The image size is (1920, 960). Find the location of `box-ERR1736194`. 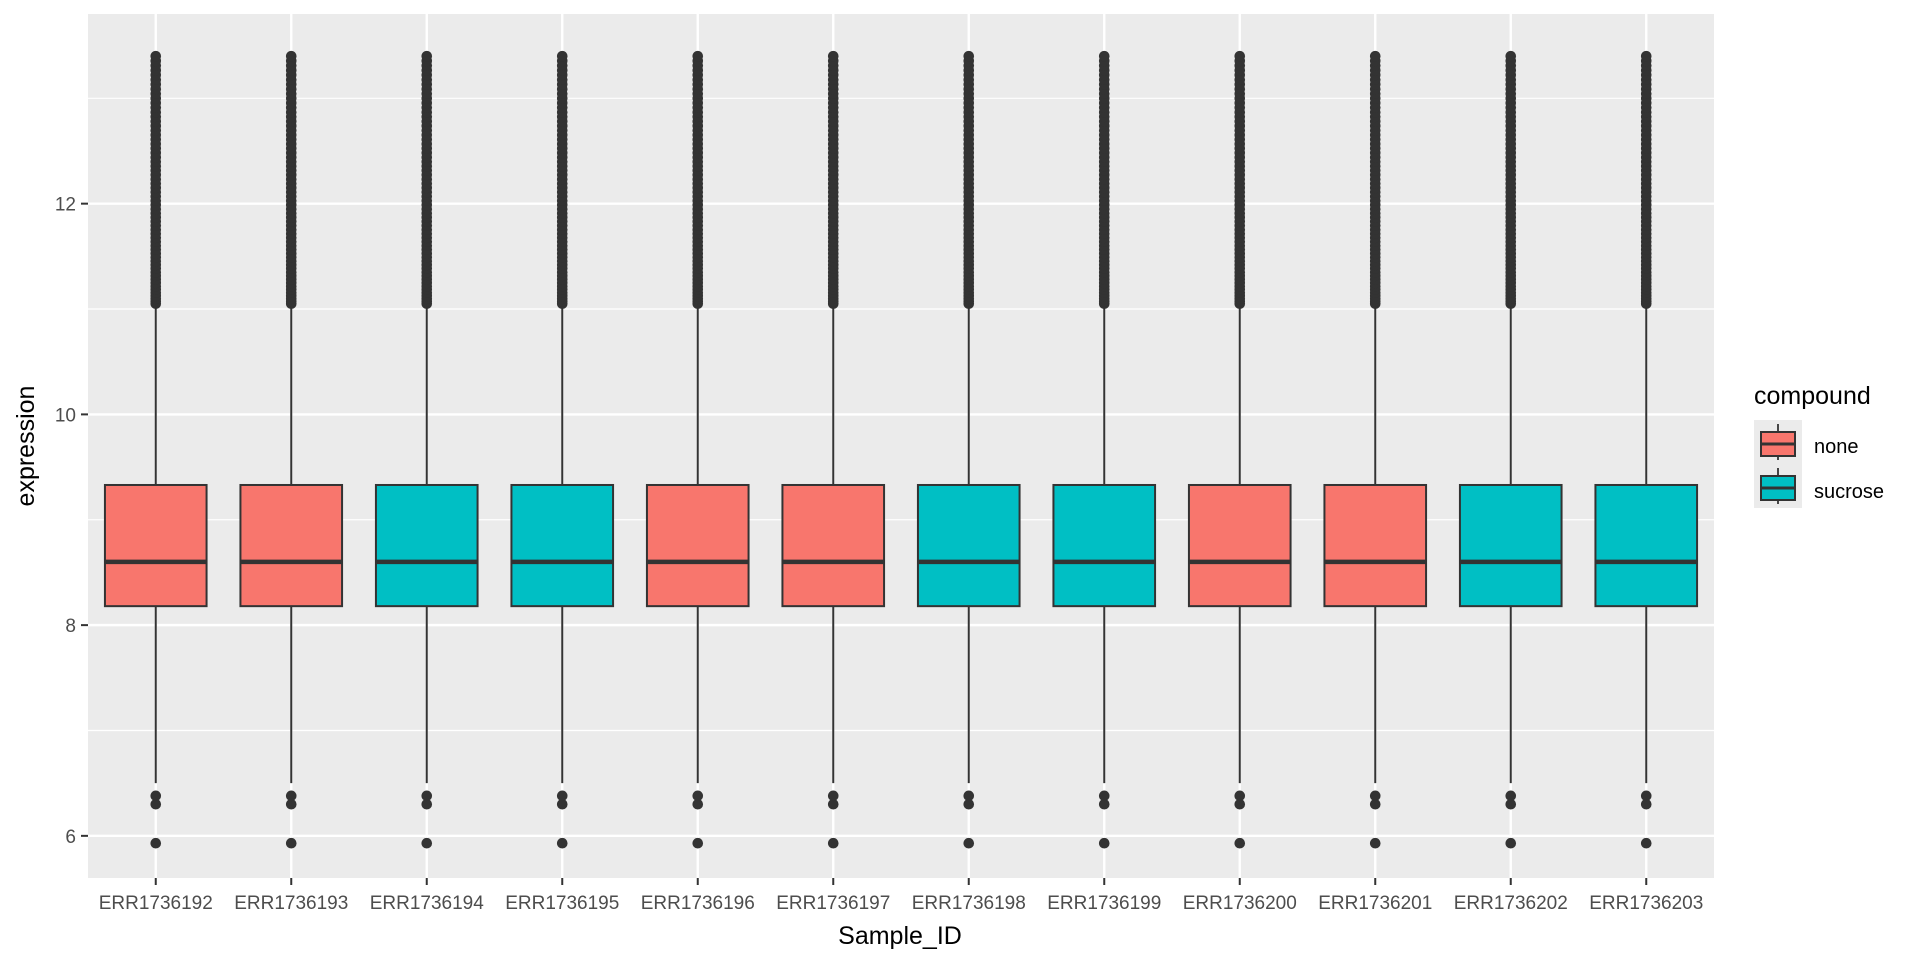

box-ERR1736194 is located at coordinates (426, 449).